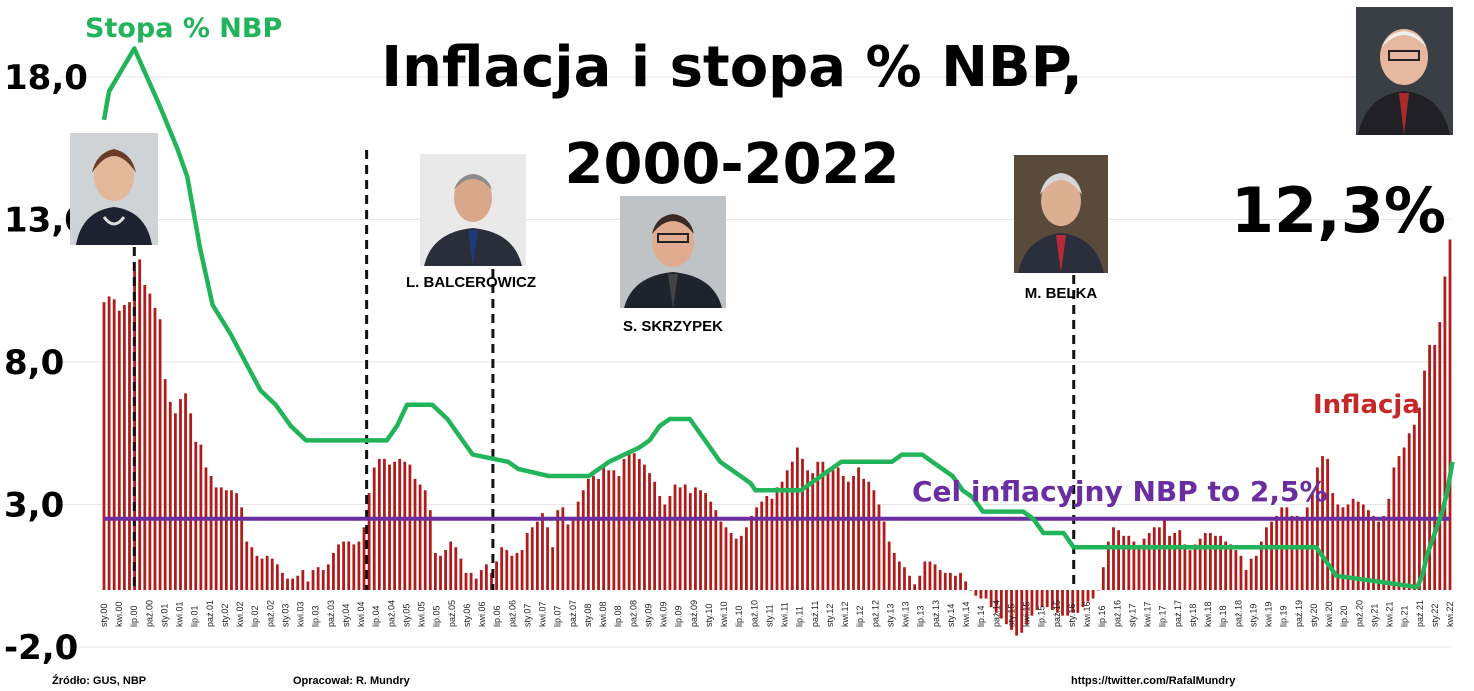 This screenshot has height=691, width=1474. I want to click on x-tick-label: sty.02, so click(225, 615).